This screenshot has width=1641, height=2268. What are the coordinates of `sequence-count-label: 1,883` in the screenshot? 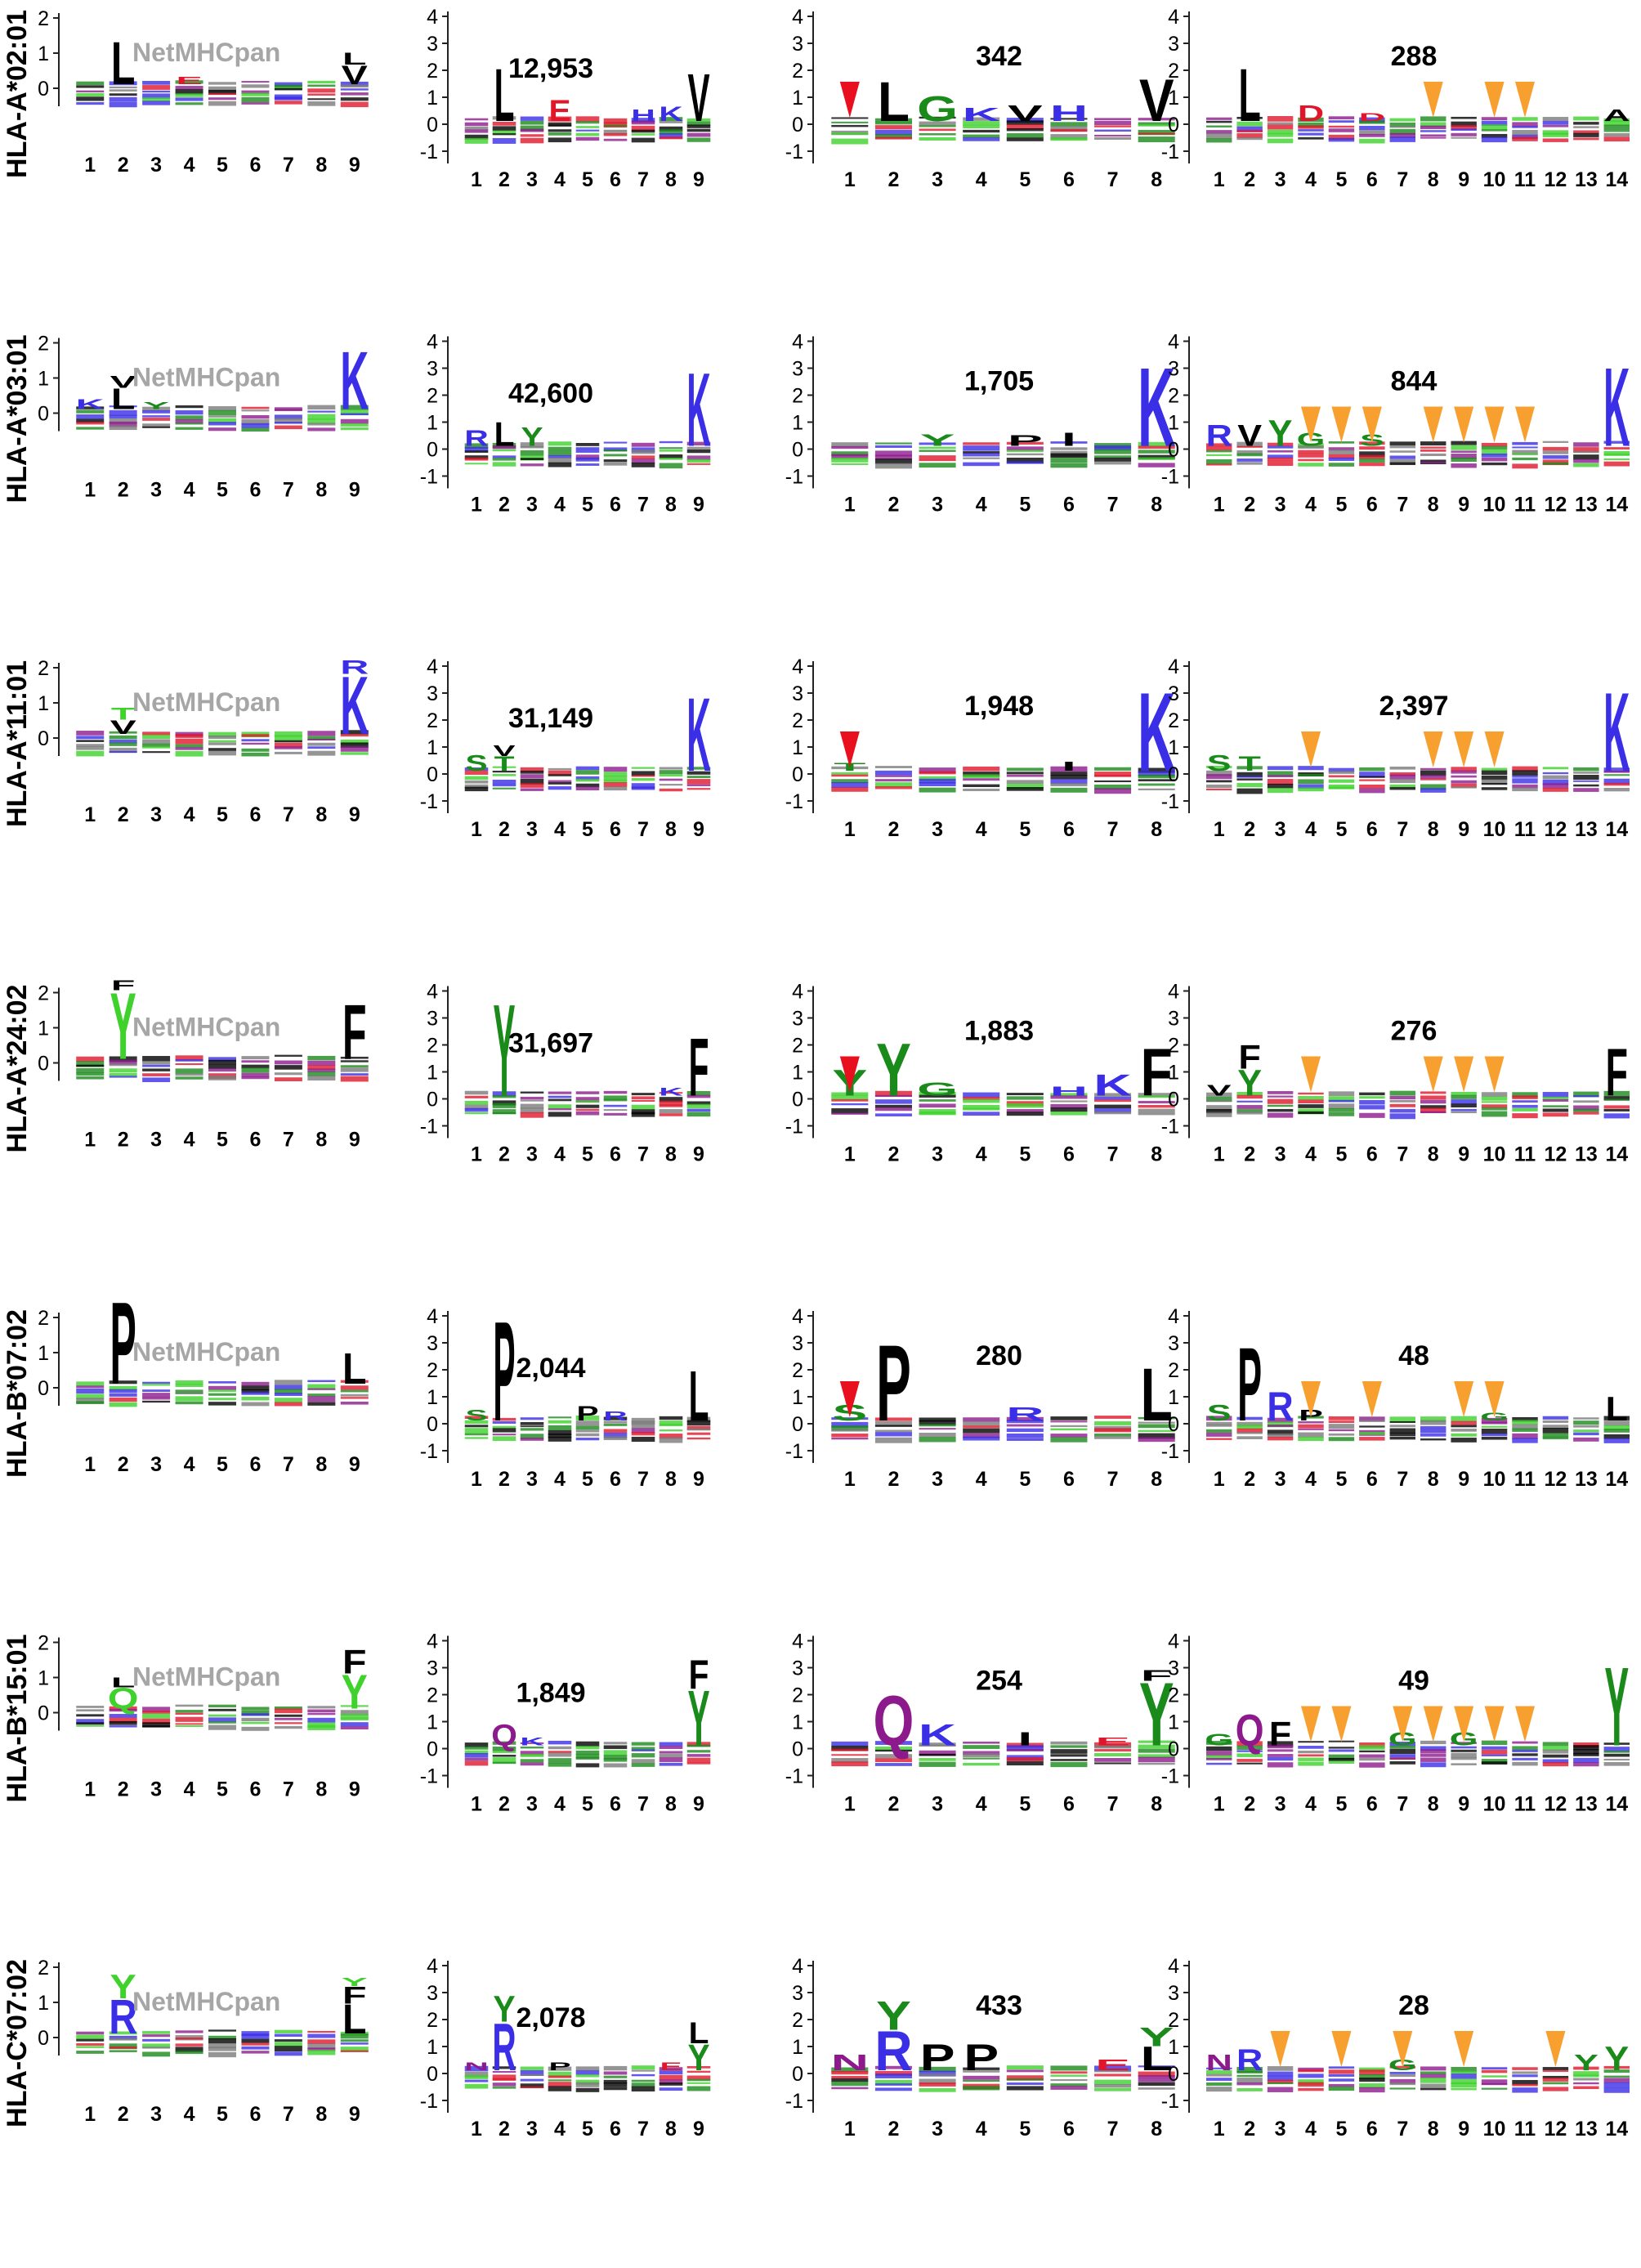 It's located at (999, 1031).